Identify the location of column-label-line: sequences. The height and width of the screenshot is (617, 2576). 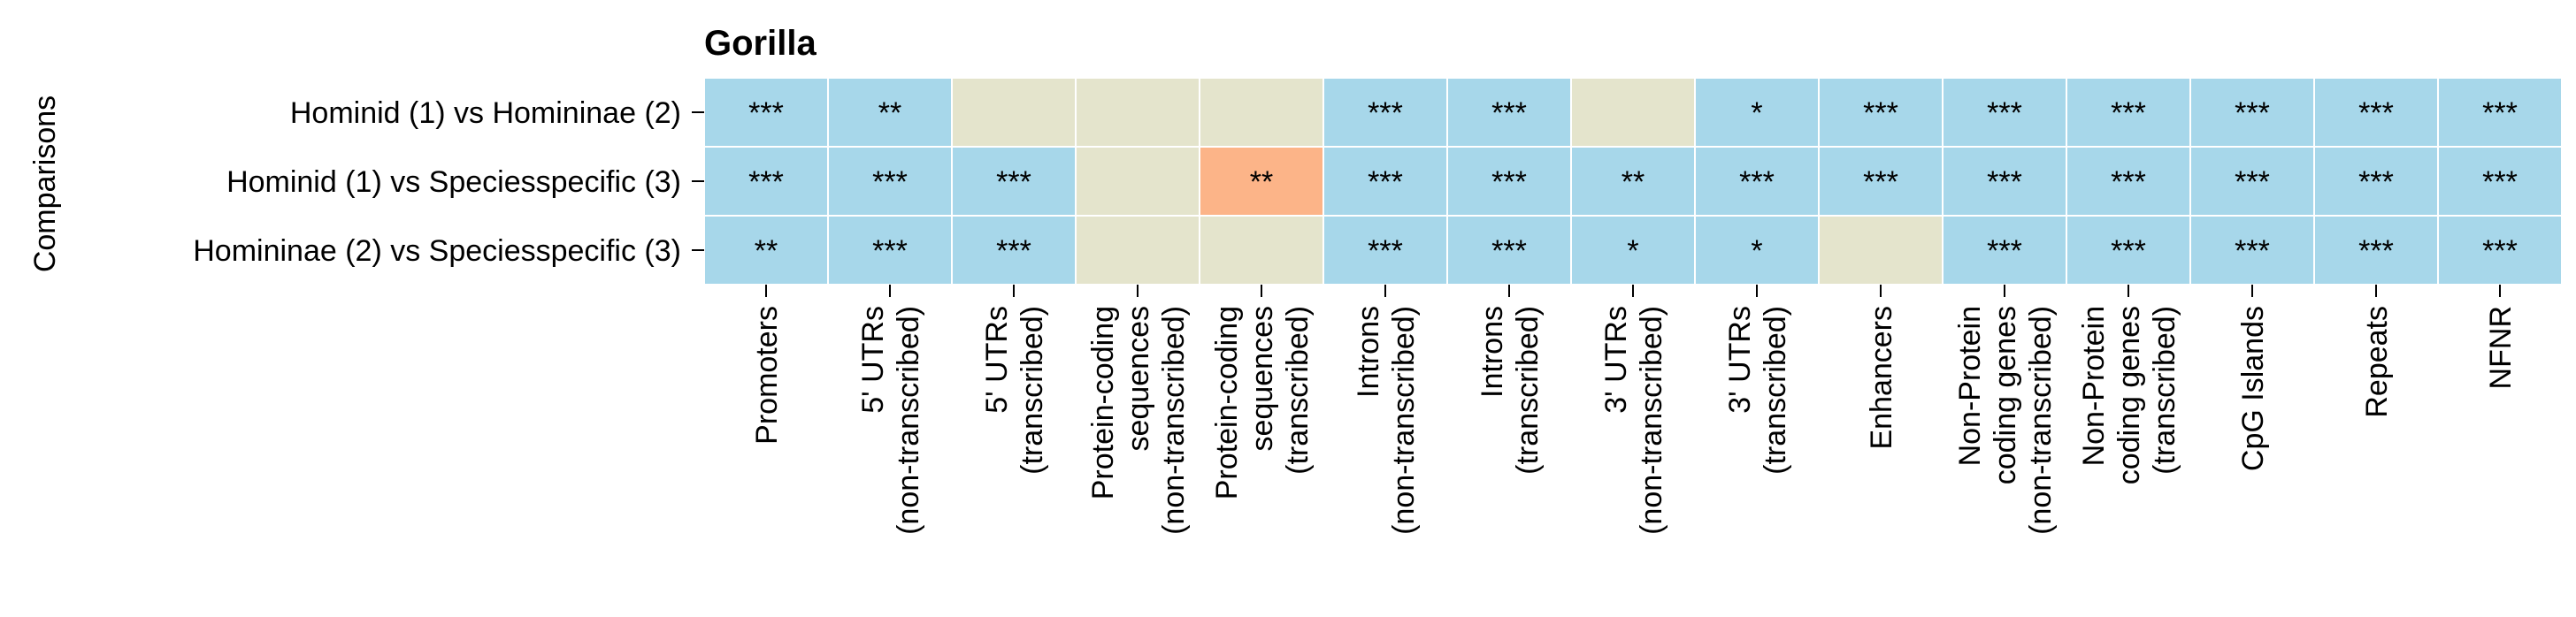
(1138, 378).